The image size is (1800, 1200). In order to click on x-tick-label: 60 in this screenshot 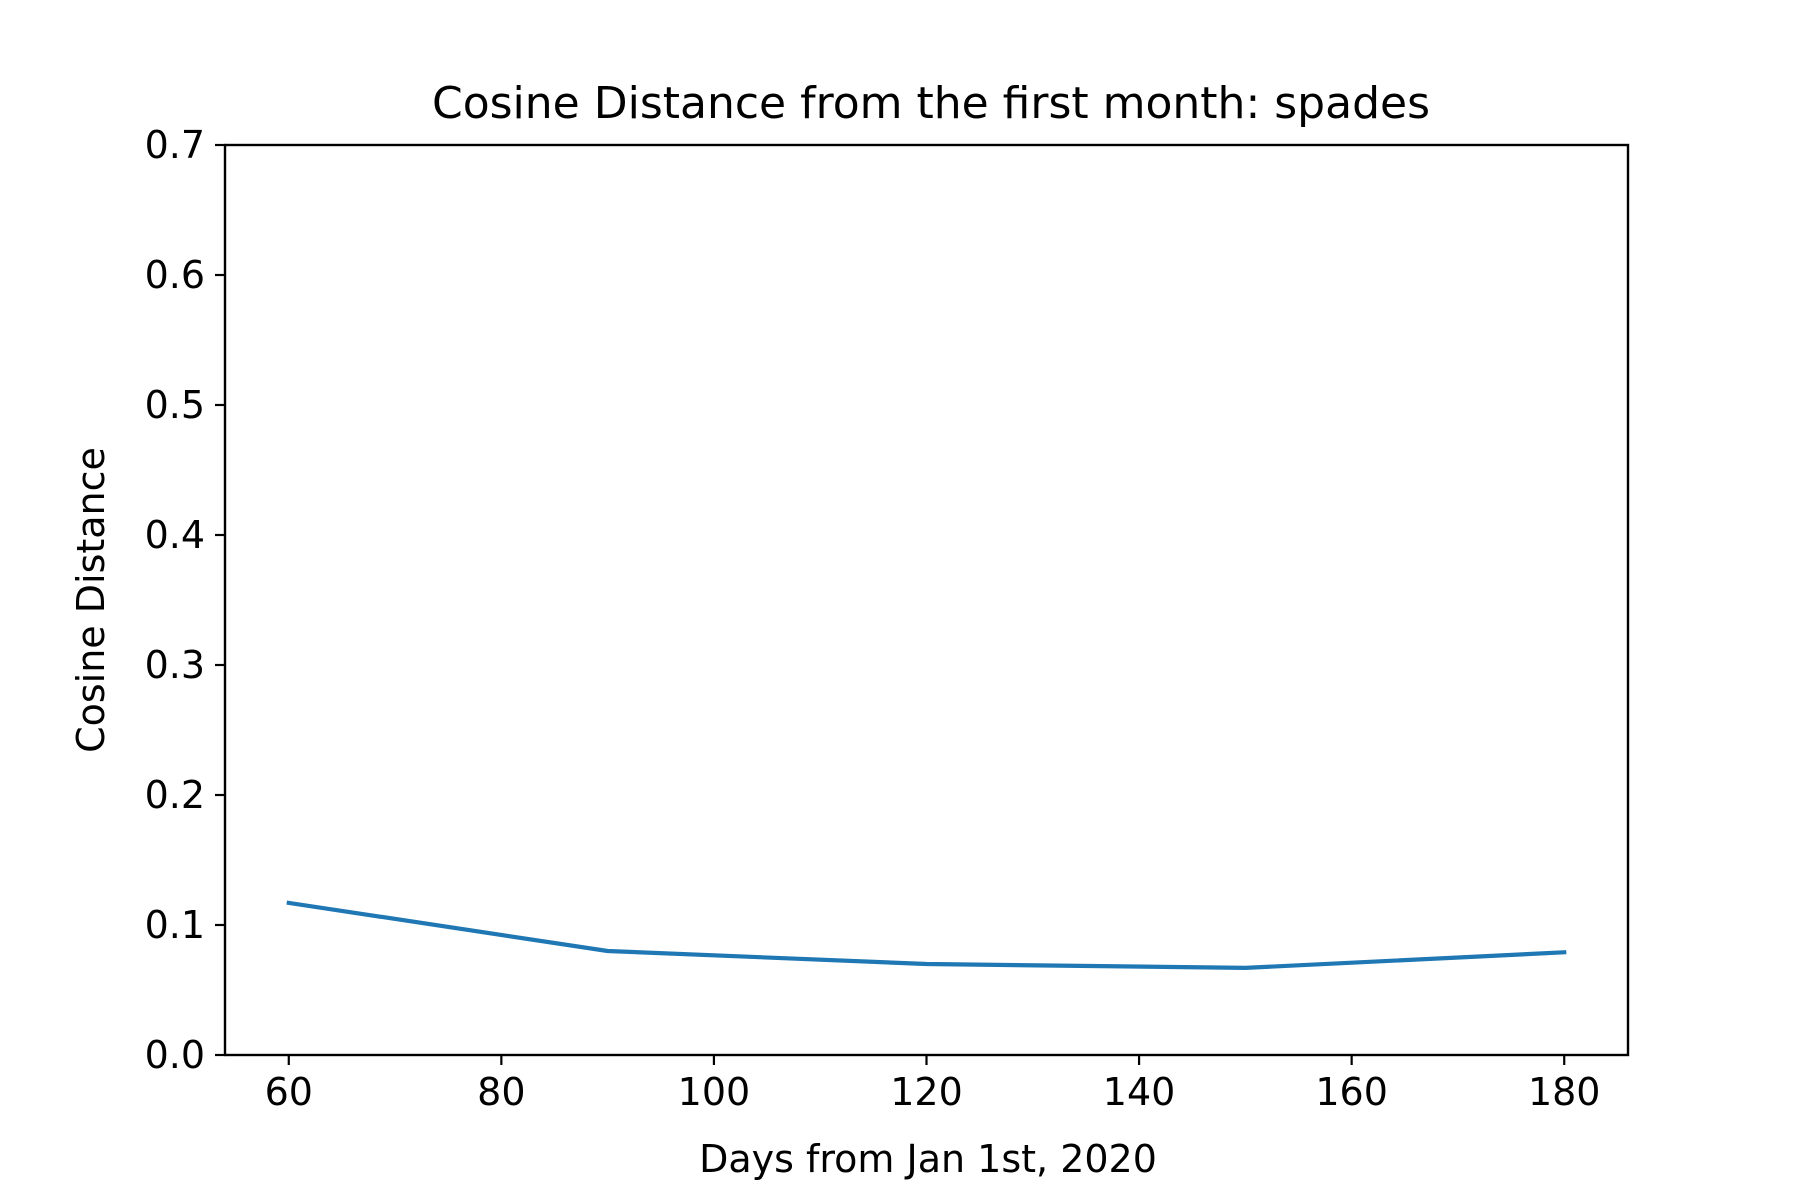, I will do `click(289, 1092)`.